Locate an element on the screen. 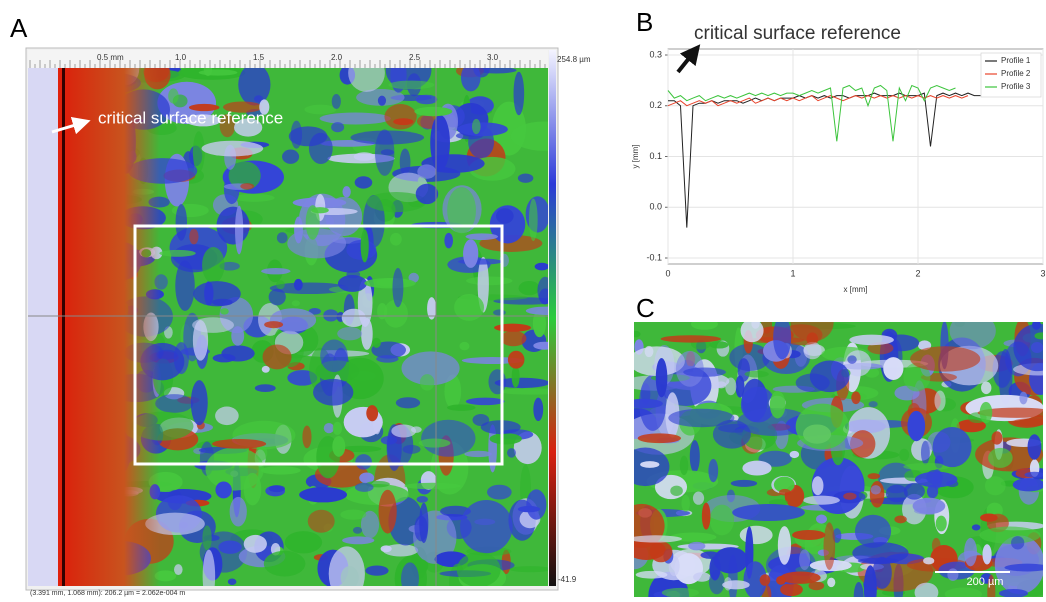 This screenshot has height=602, width=1046. edge-strip is located at coordinates (44, 327).